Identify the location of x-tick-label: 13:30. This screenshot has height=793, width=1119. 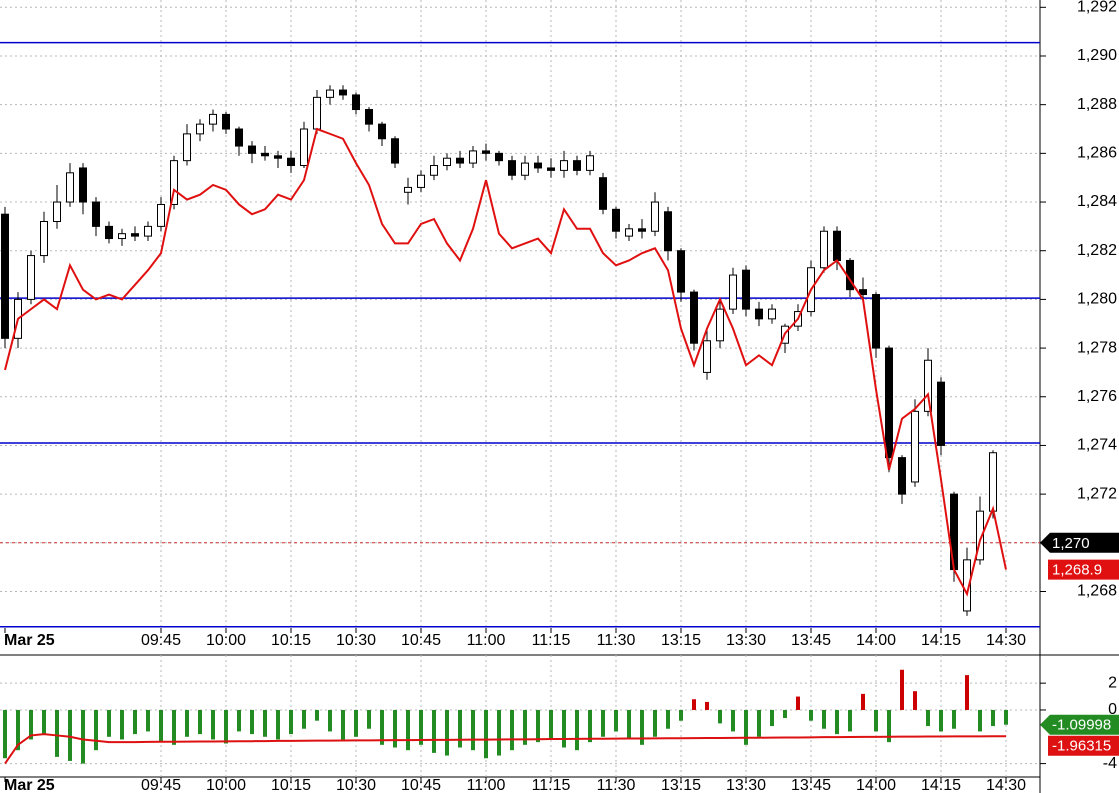
(746, 785).